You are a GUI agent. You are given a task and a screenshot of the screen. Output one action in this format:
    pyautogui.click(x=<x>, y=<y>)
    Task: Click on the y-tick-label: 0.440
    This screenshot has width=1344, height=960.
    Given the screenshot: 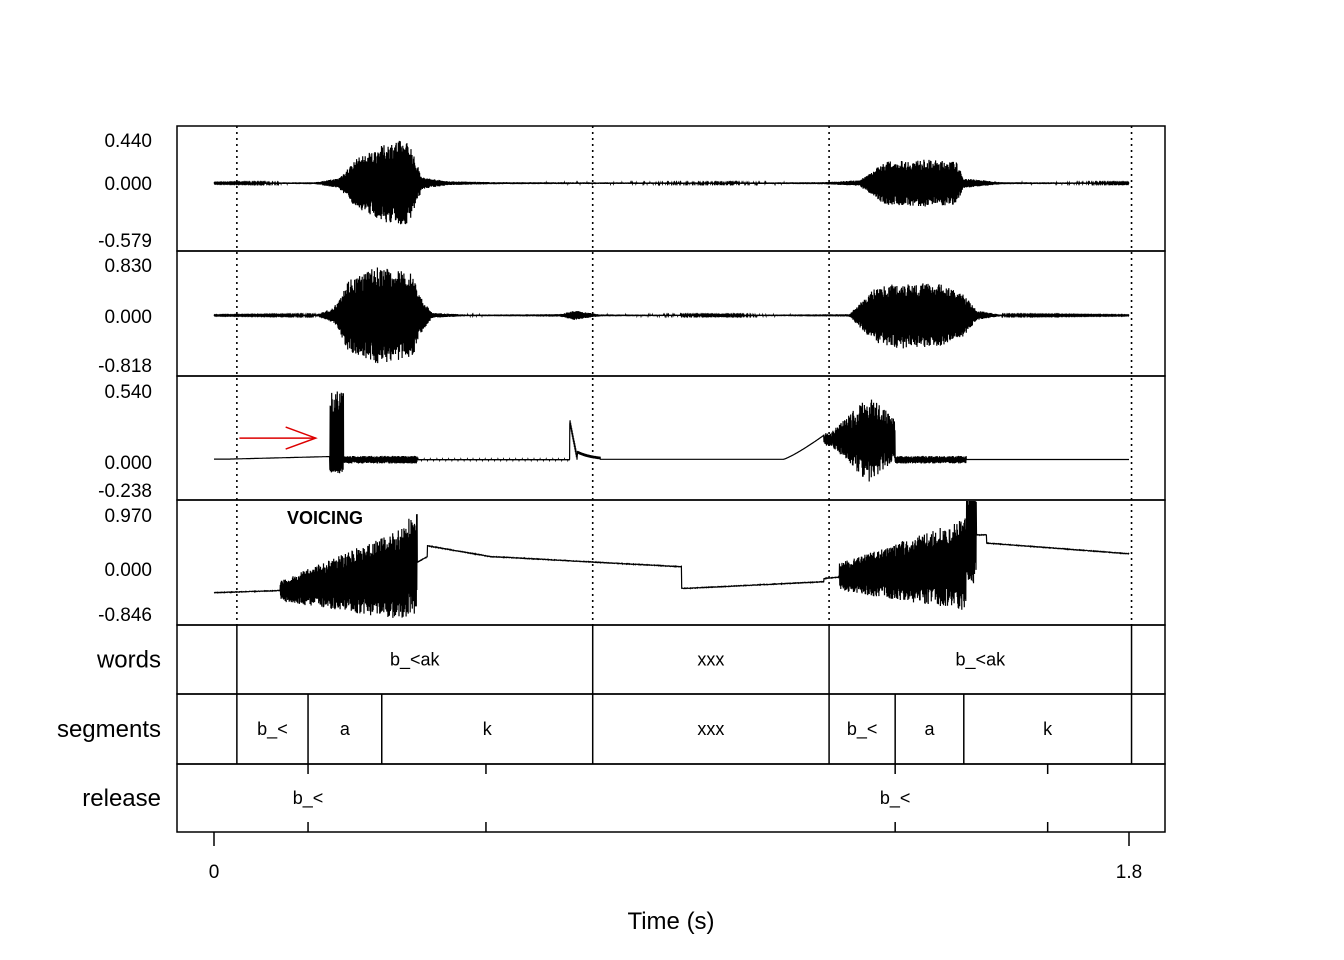 What is the action you would take?
    pyautogui.click(x=128, y=141)
    